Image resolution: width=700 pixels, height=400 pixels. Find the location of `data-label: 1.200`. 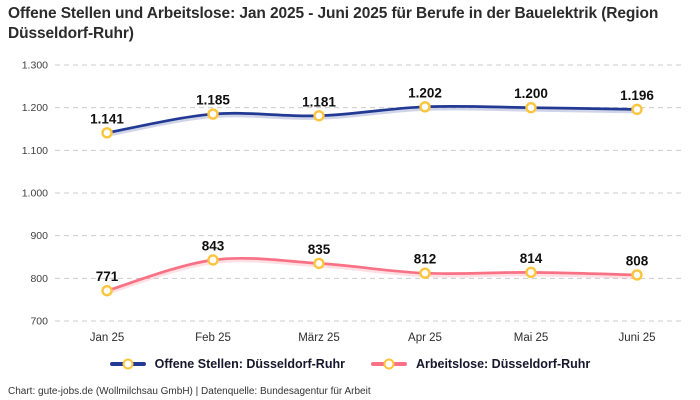

data-label: 1.200 is located at coordinates (531, 93).